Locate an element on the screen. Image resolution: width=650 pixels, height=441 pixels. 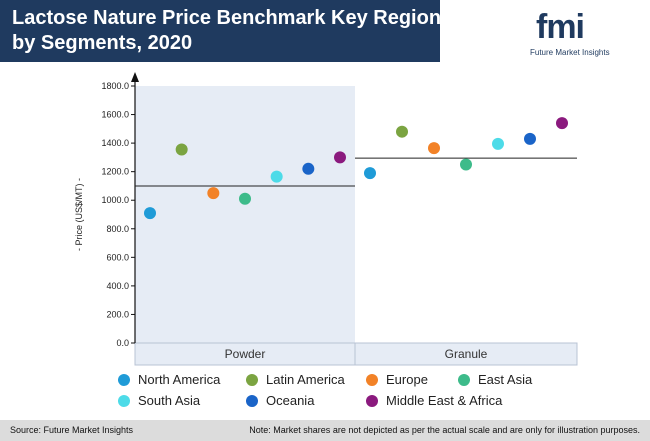
legend-label: Europe is located at coordinates (407, 379).